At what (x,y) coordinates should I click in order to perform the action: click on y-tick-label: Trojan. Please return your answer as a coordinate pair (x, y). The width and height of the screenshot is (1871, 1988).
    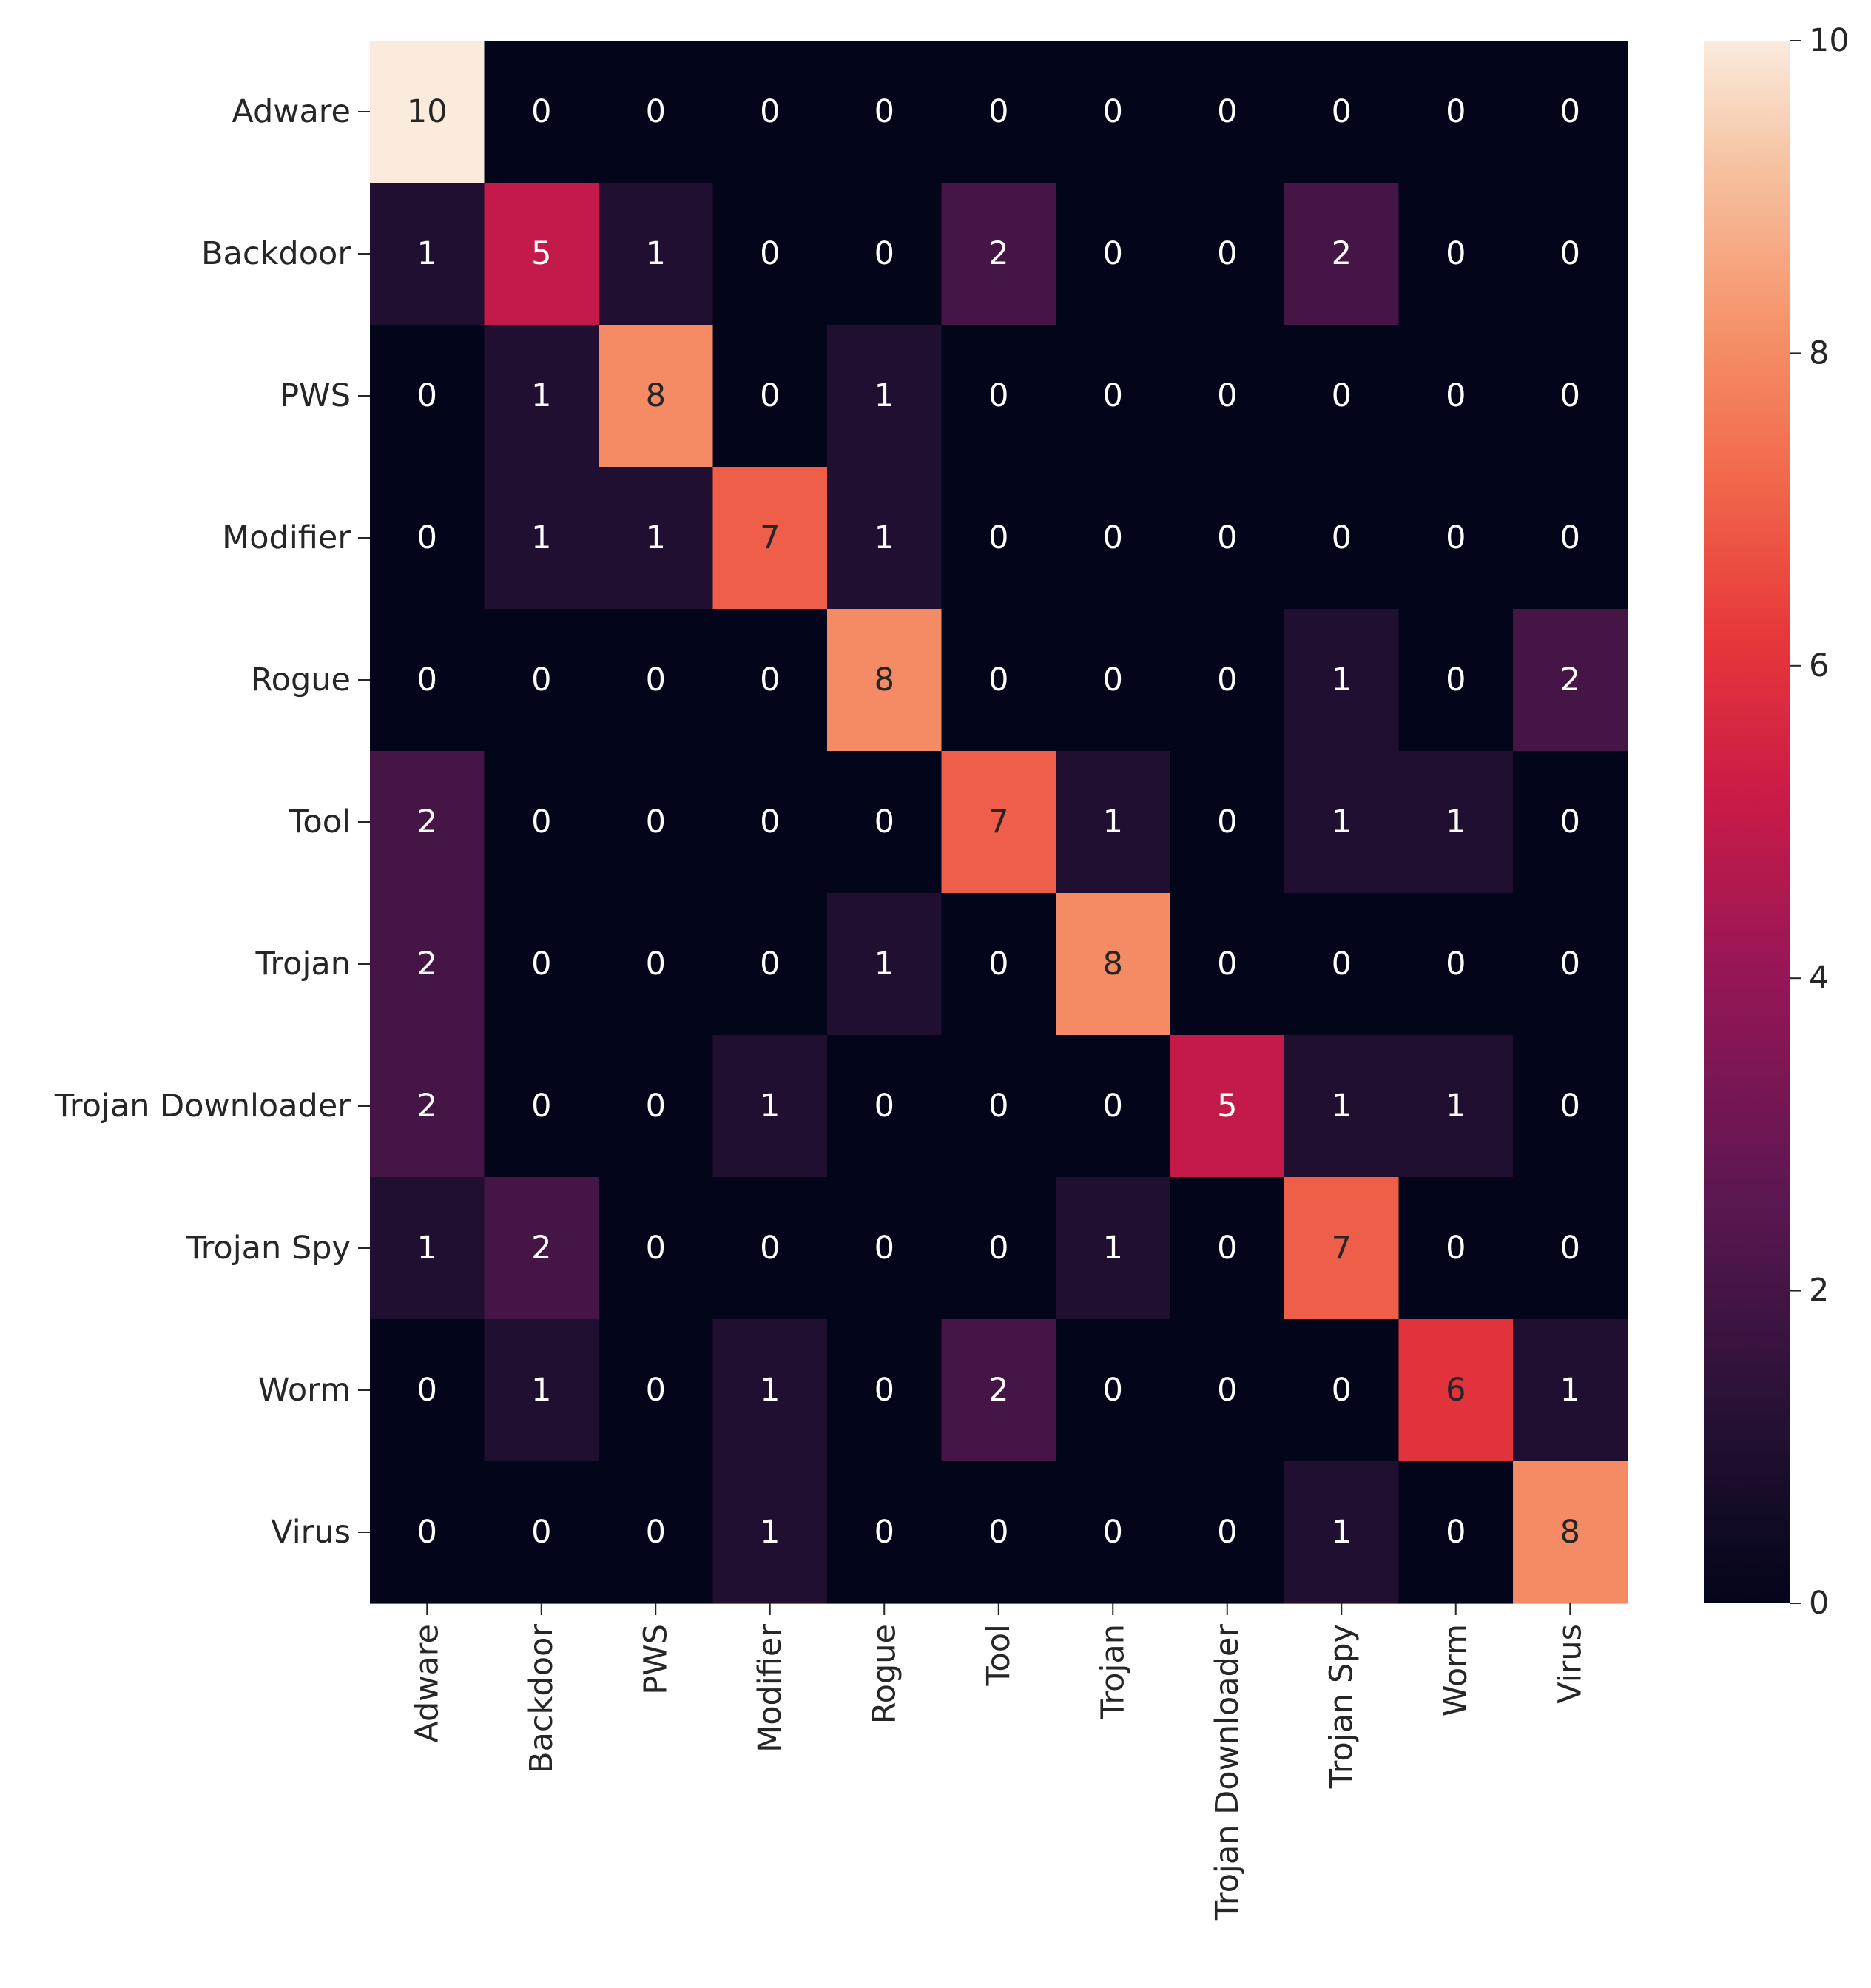
    Looking at the image, I should click on (302, 964).